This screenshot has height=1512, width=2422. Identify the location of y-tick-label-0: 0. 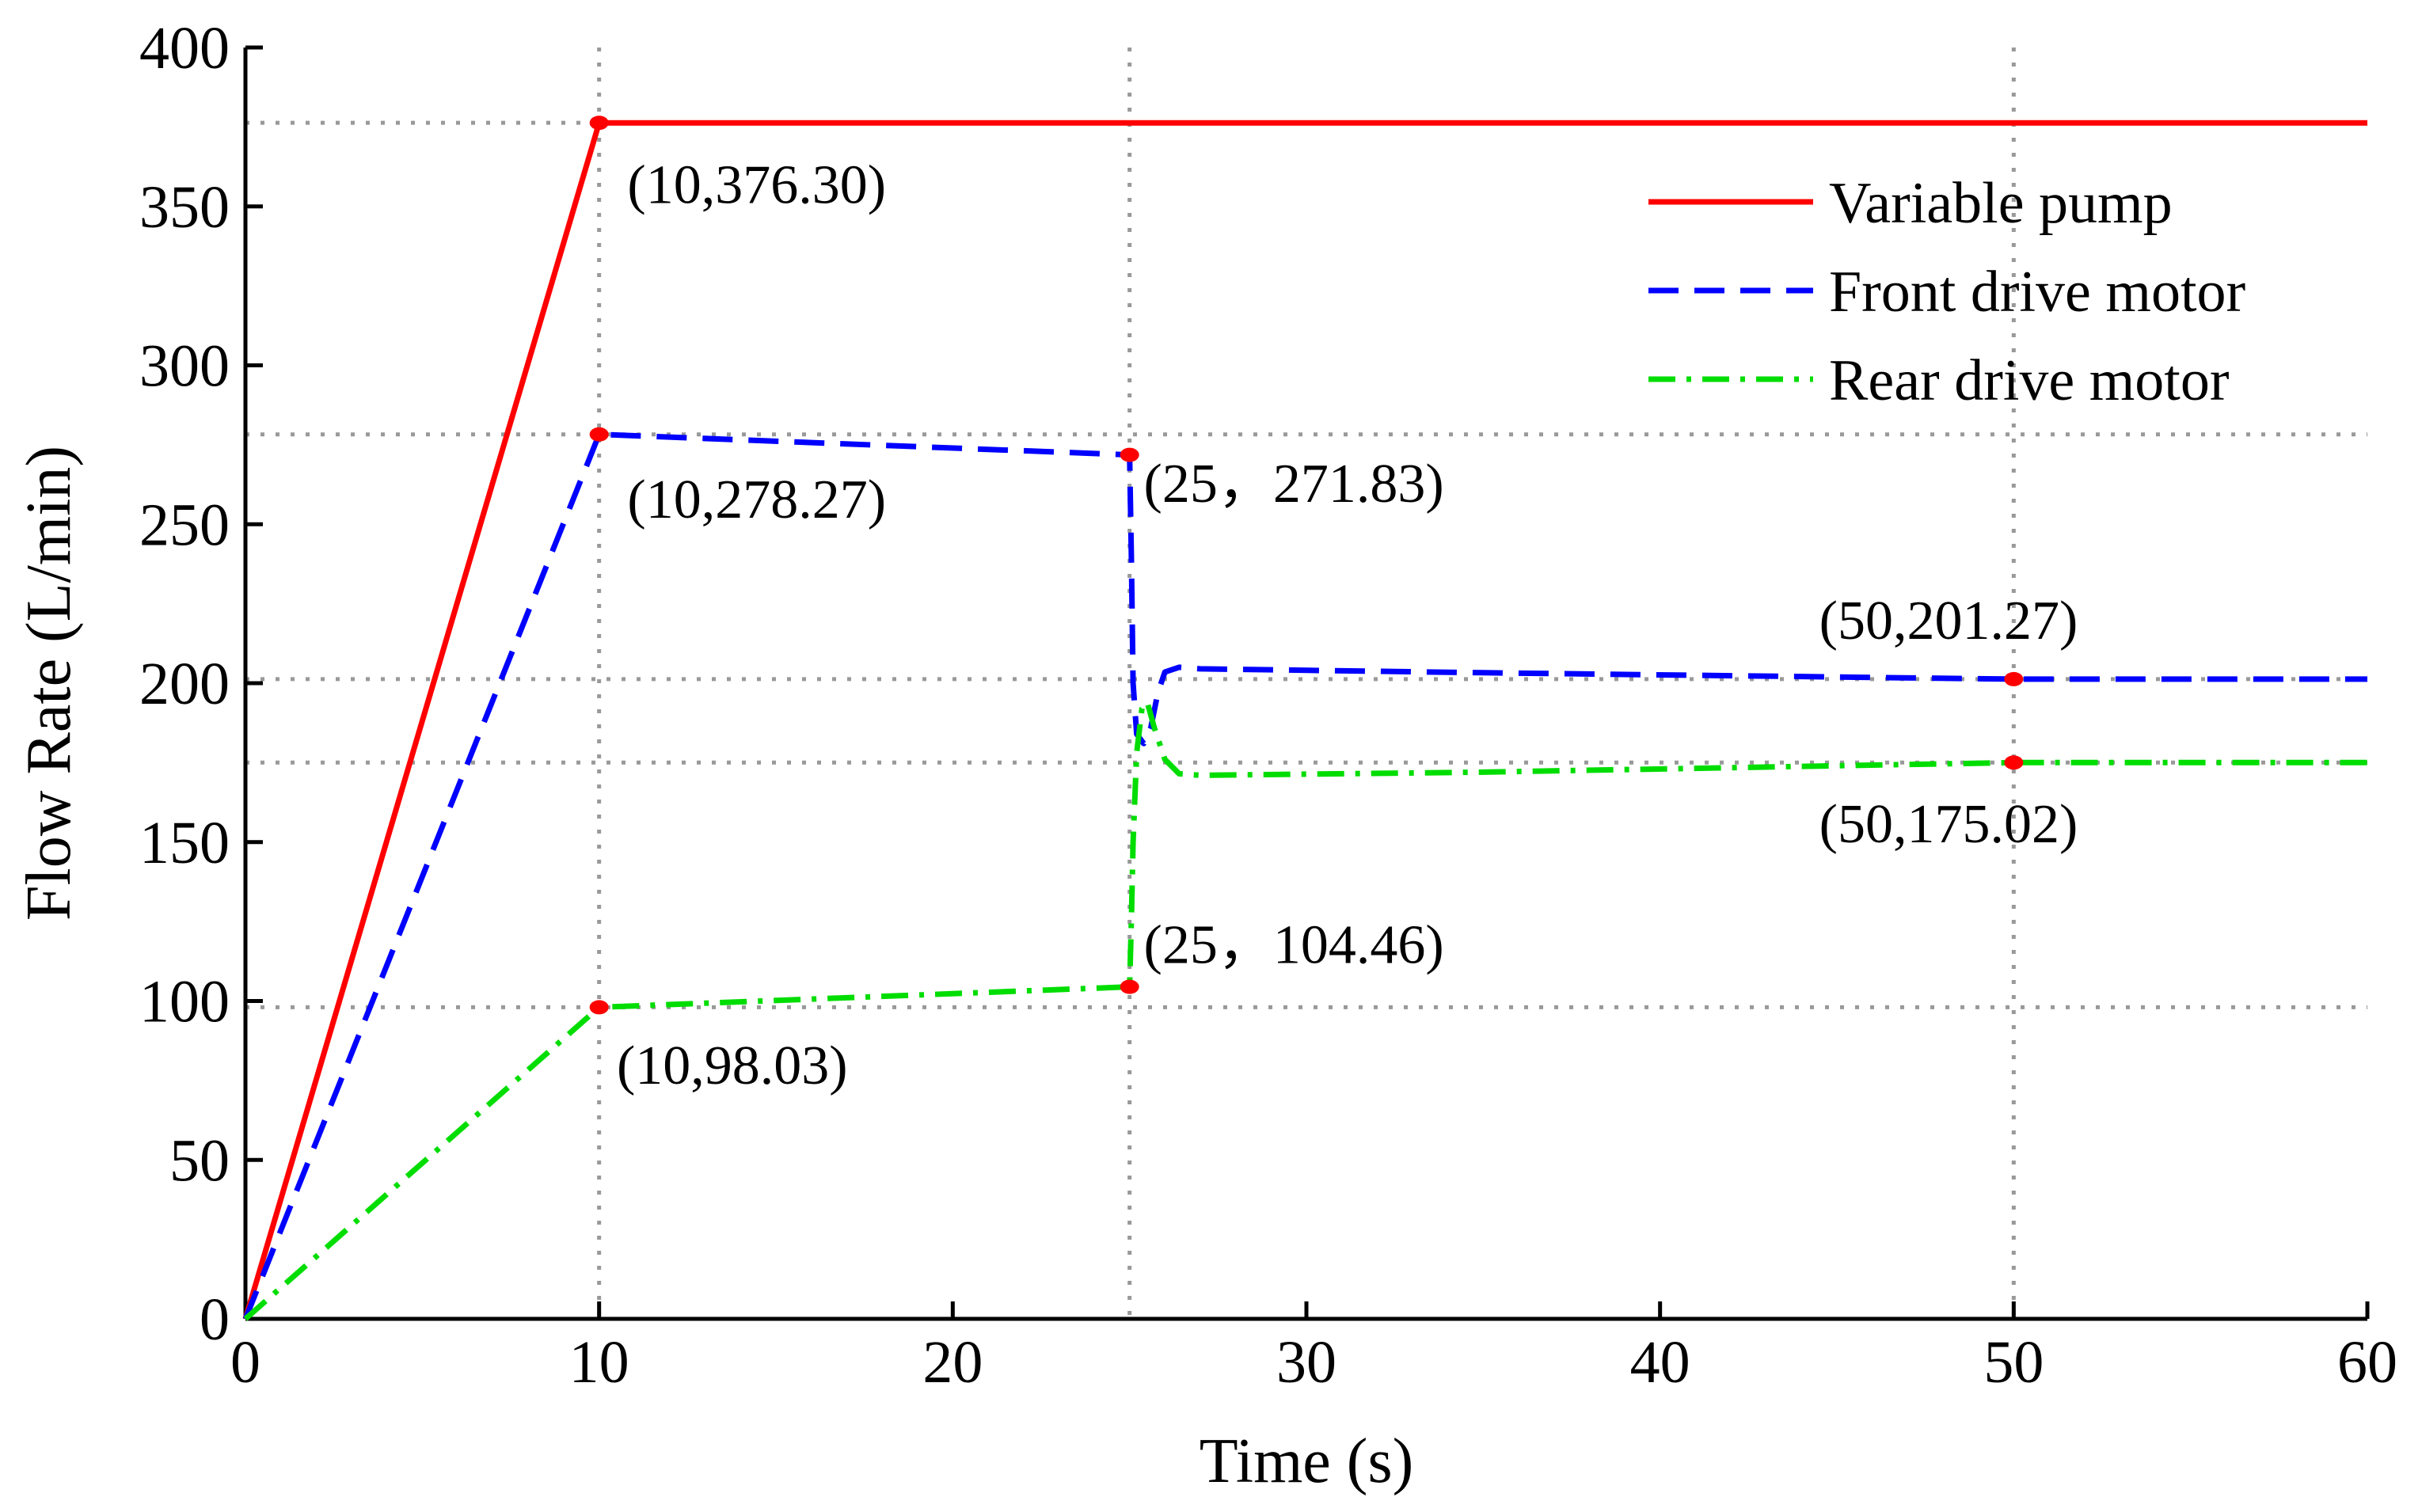
(215, 1319).